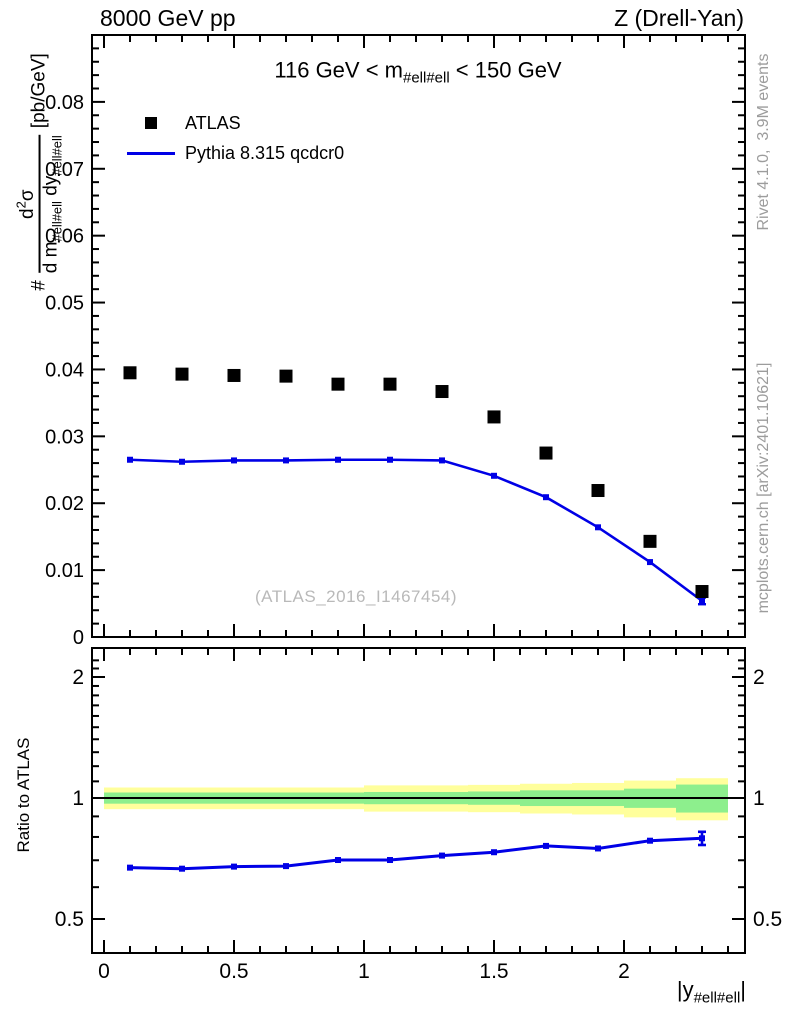 The width and height of the screenshot is (786, 1024). What do you see at coordinates (759, 677) in the screenshot?
I see `ratio-y-tick-label-right: 2` at bounding box center [759, 677].